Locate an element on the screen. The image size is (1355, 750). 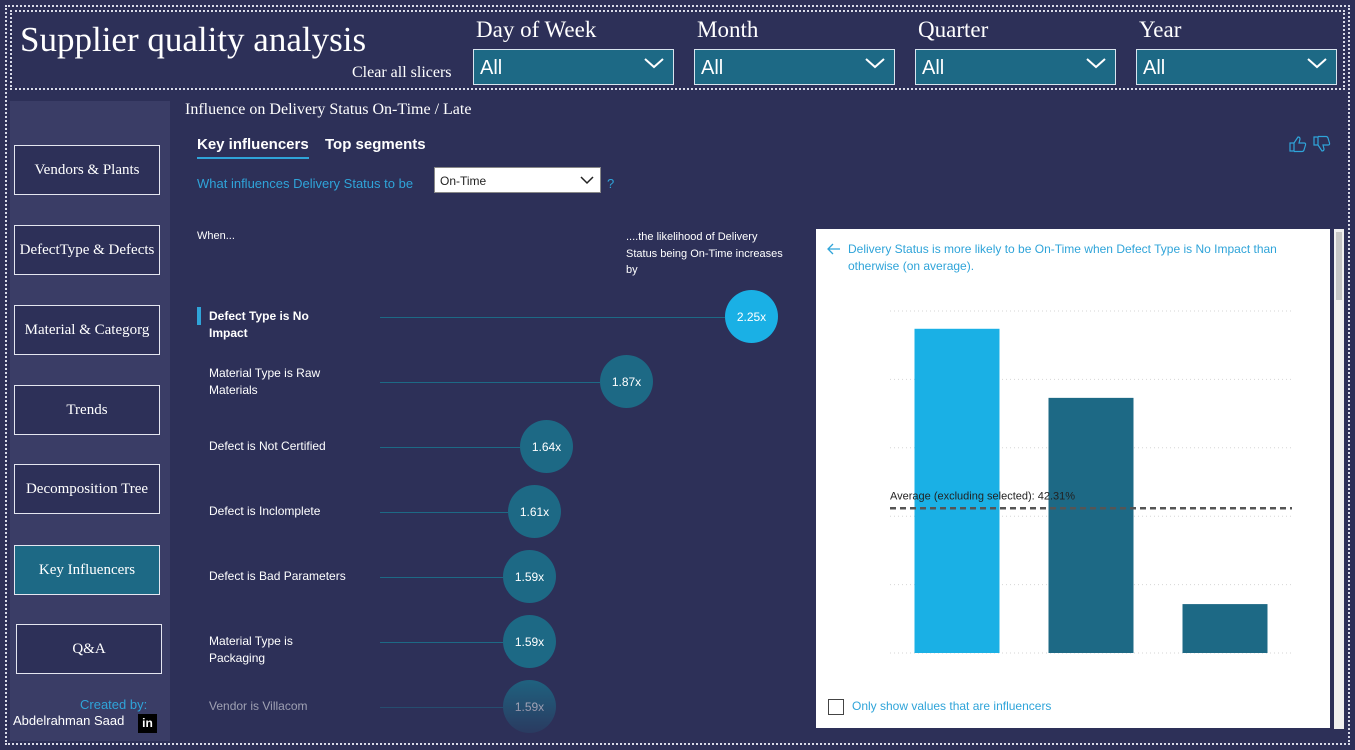
influencer-row: Vendor is Villacom 1.59x is located at coordinates (490, 705).